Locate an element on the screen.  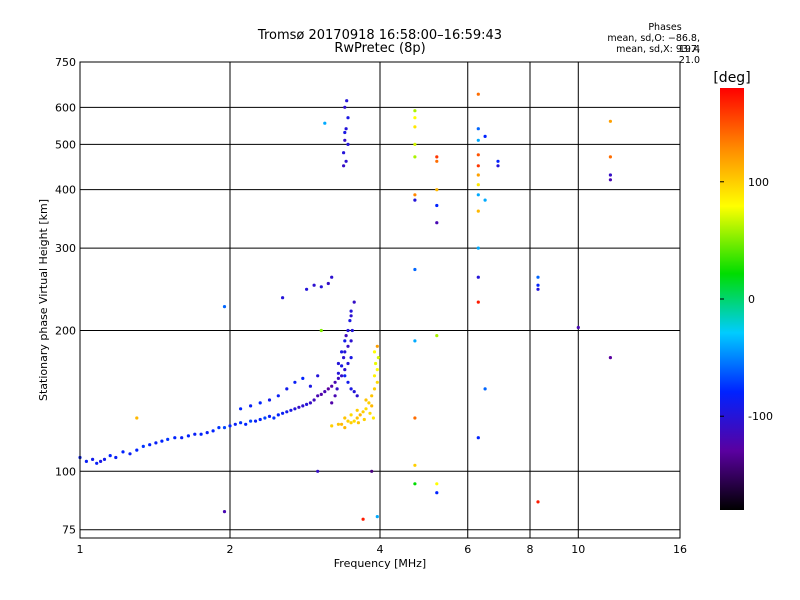
x-tick-label: 8 is located at coordinates (530, 549).